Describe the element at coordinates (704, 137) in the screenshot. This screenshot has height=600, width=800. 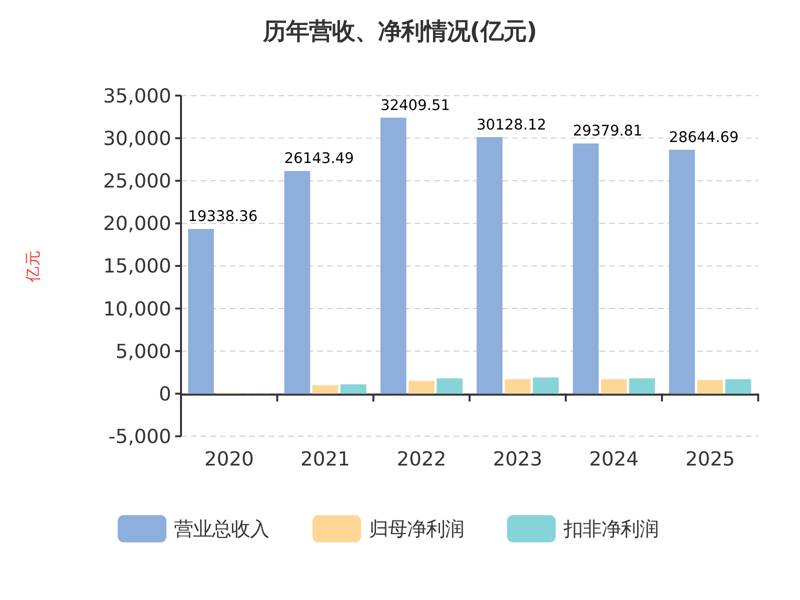
I see `data-label: 28644.69` at that location.